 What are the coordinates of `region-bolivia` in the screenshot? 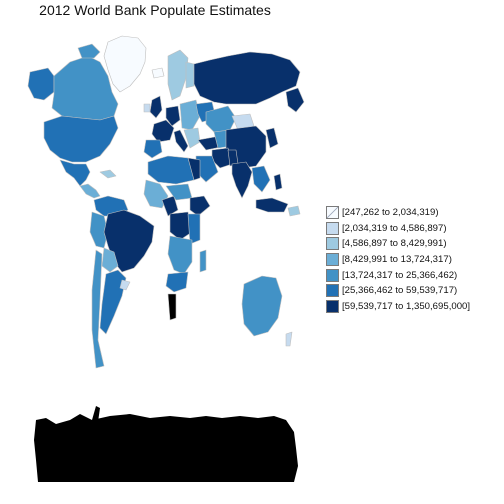 It's located at (110, 260).